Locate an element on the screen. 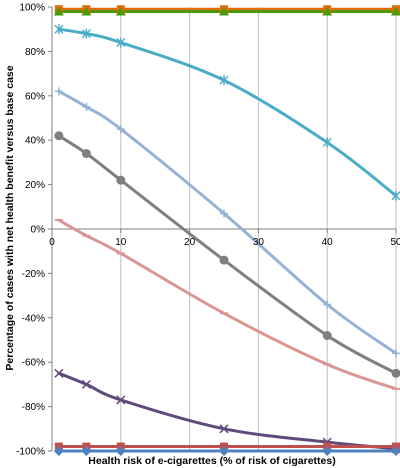 The width and height of the screenshot is (400, 468). x-tick-label: 30 is located at coordinates (259, 242).